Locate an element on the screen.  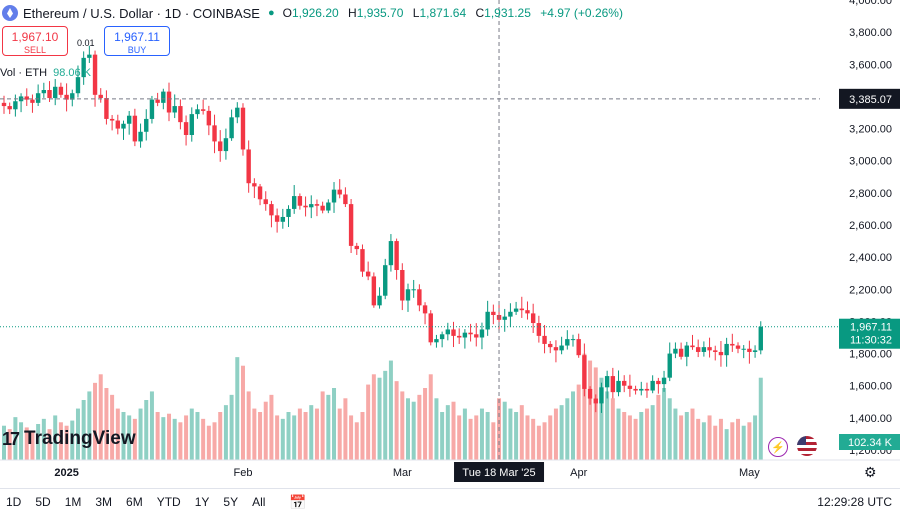
y-tick-label: 1,800.00 is located at coordinates (870, 355).